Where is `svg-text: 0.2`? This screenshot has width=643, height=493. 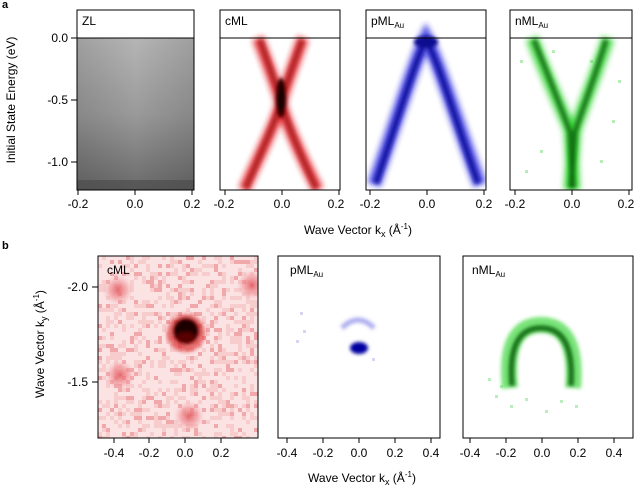
svg-text: 0.2 is located at coordinates (484, 204).